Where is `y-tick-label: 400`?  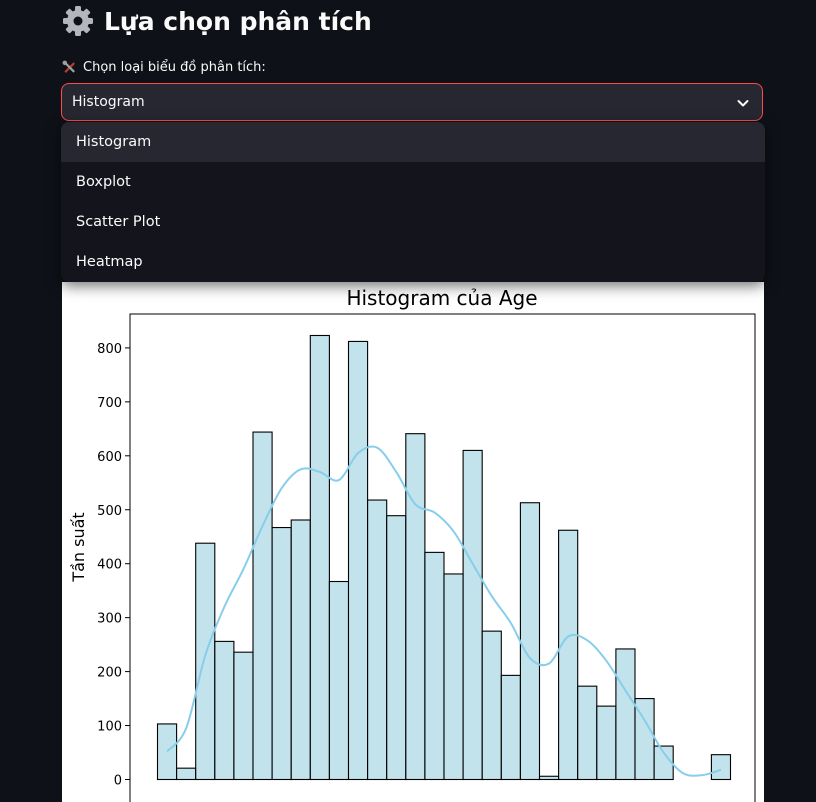 y-tick-label: 400 is located at coordinates (109, 565).